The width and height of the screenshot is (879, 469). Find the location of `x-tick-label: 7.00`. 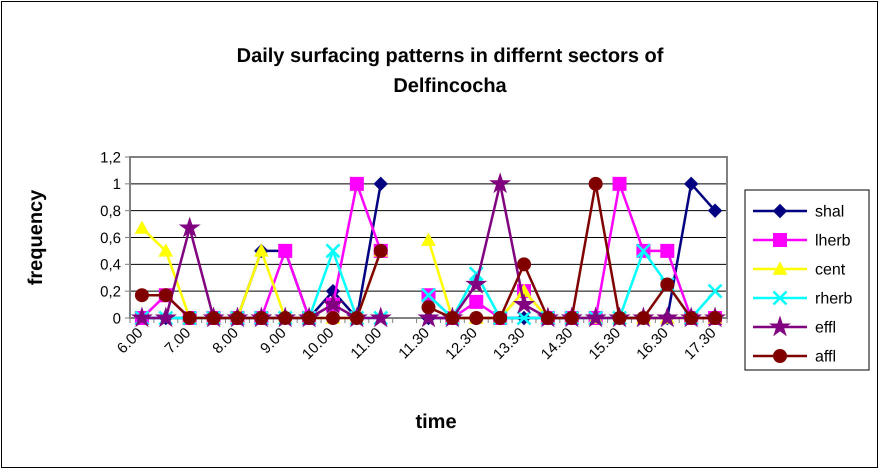

x-tick-label: 7.00 is located at coordinates (178, 341).